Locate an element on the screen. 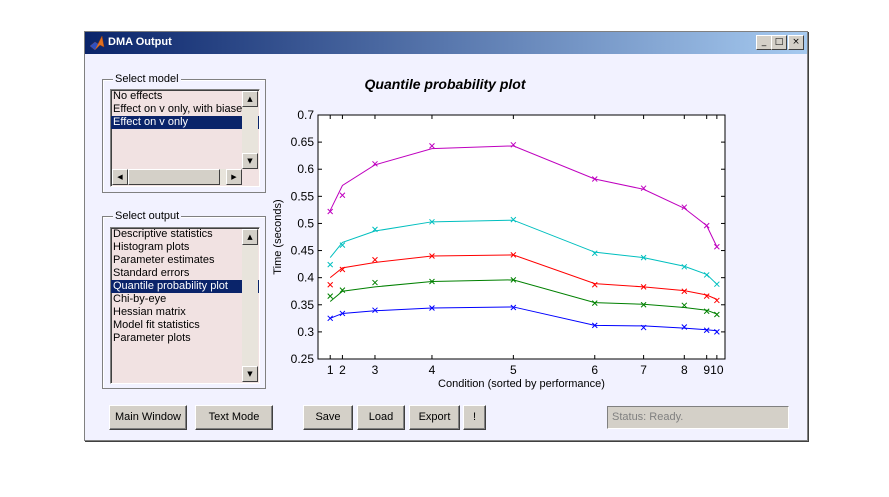  output-list-item: Parameter estimates is located at coordinates (164, 260).